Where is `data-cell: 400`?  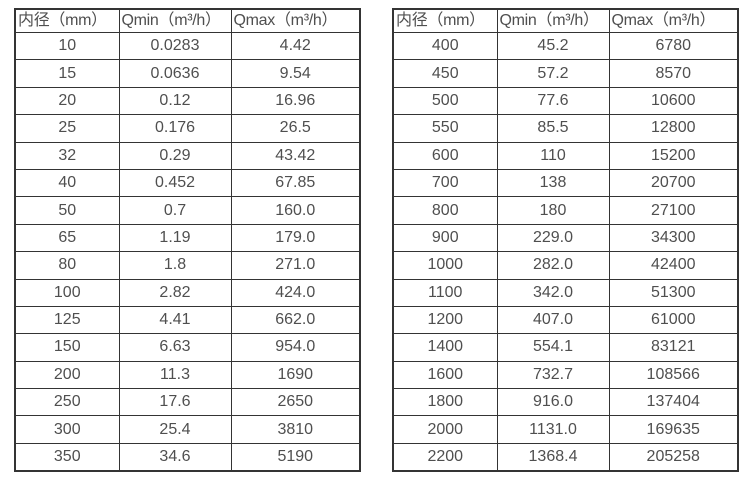 data-cell: 400 is located at coordinates (445, 46).